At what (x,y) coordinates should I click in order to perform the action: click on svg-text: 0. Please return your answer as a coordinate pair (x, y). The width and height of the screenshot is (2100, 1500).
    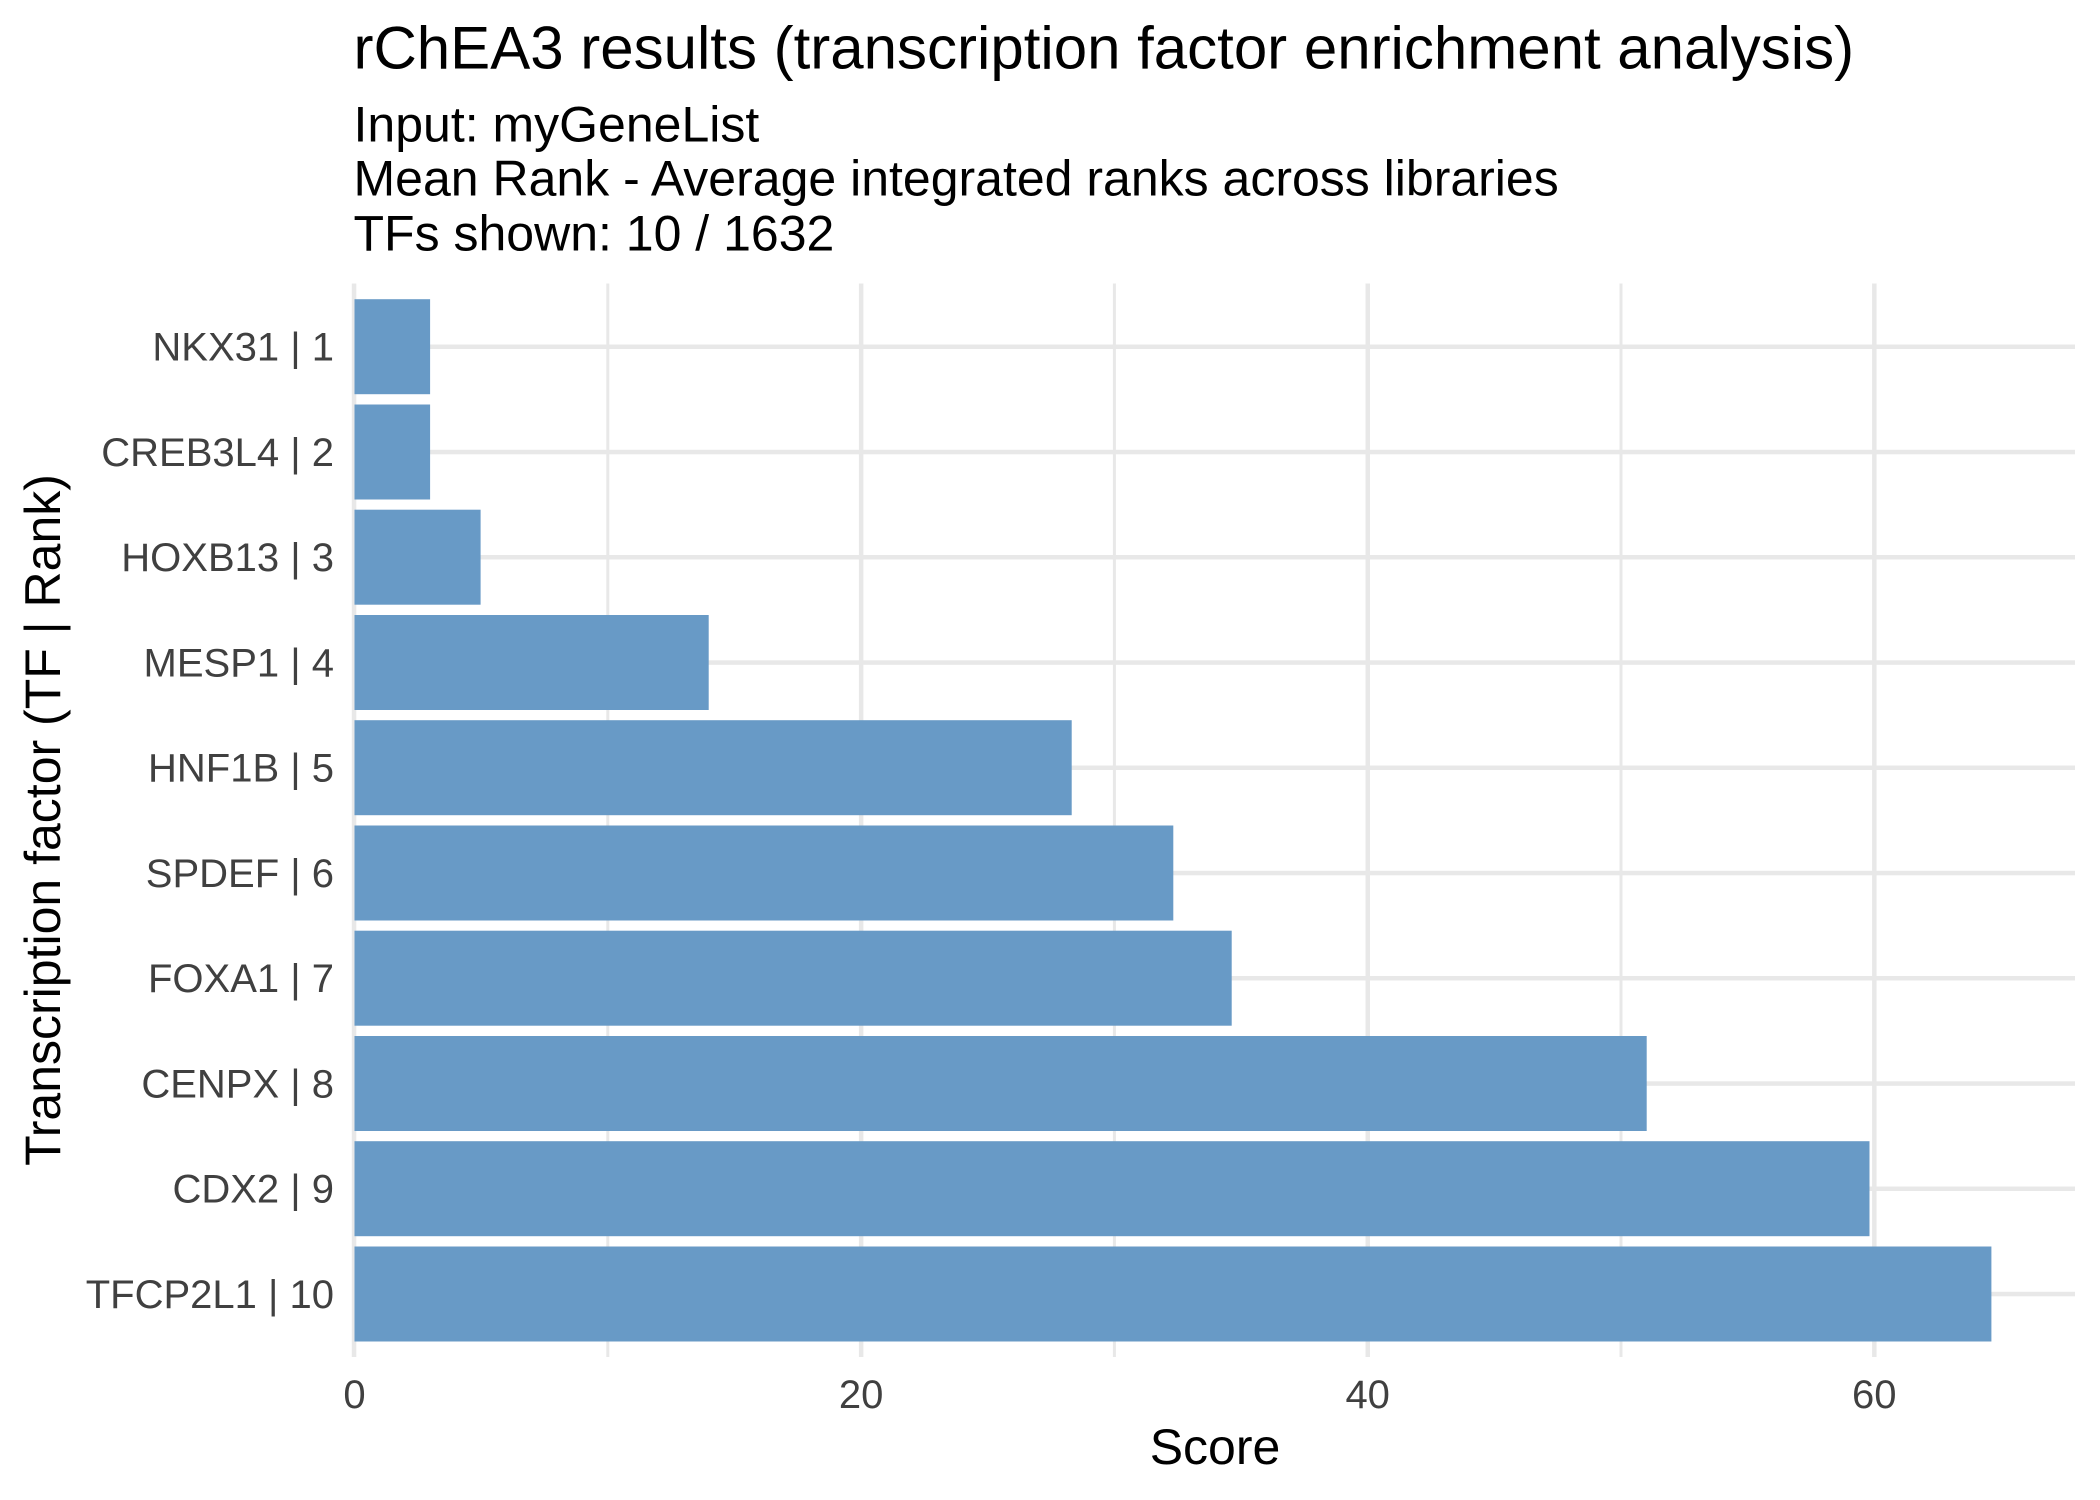
    Looking at the image, I should click on (354, 1395).